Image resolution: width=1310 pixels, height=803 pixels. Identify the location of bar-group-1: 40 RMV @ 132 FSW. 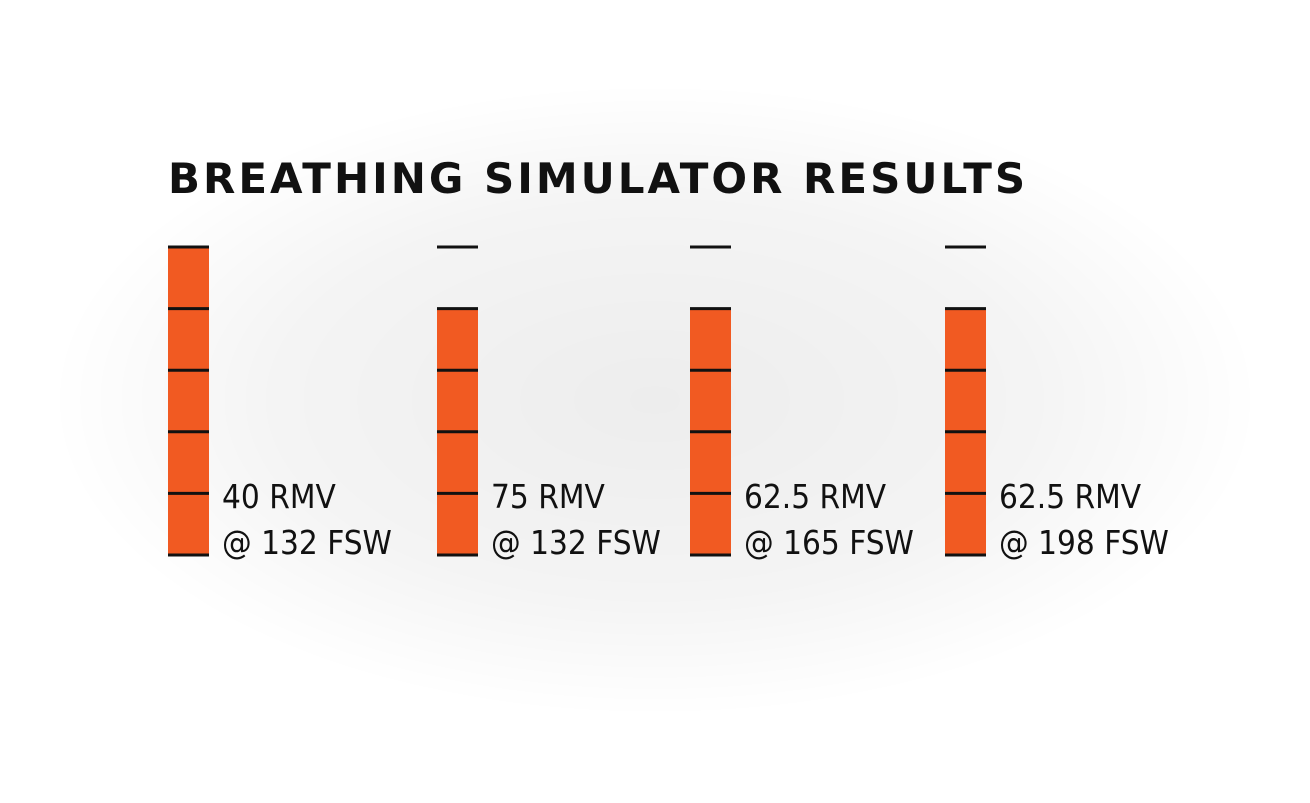
(280, 403).